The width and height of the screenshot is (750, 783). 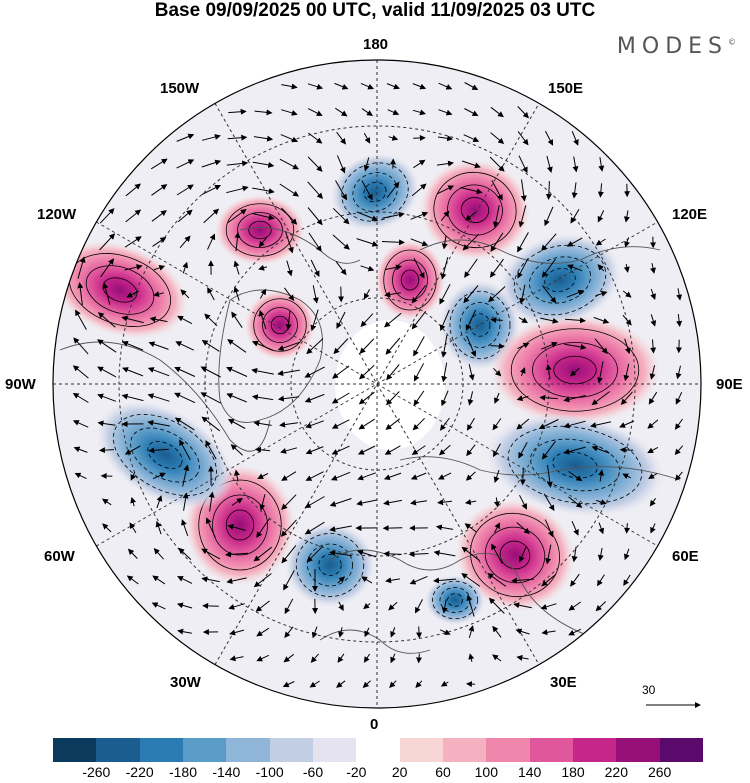 I want to click on lon-label-30e: 30E, so click(x=563, y=682).